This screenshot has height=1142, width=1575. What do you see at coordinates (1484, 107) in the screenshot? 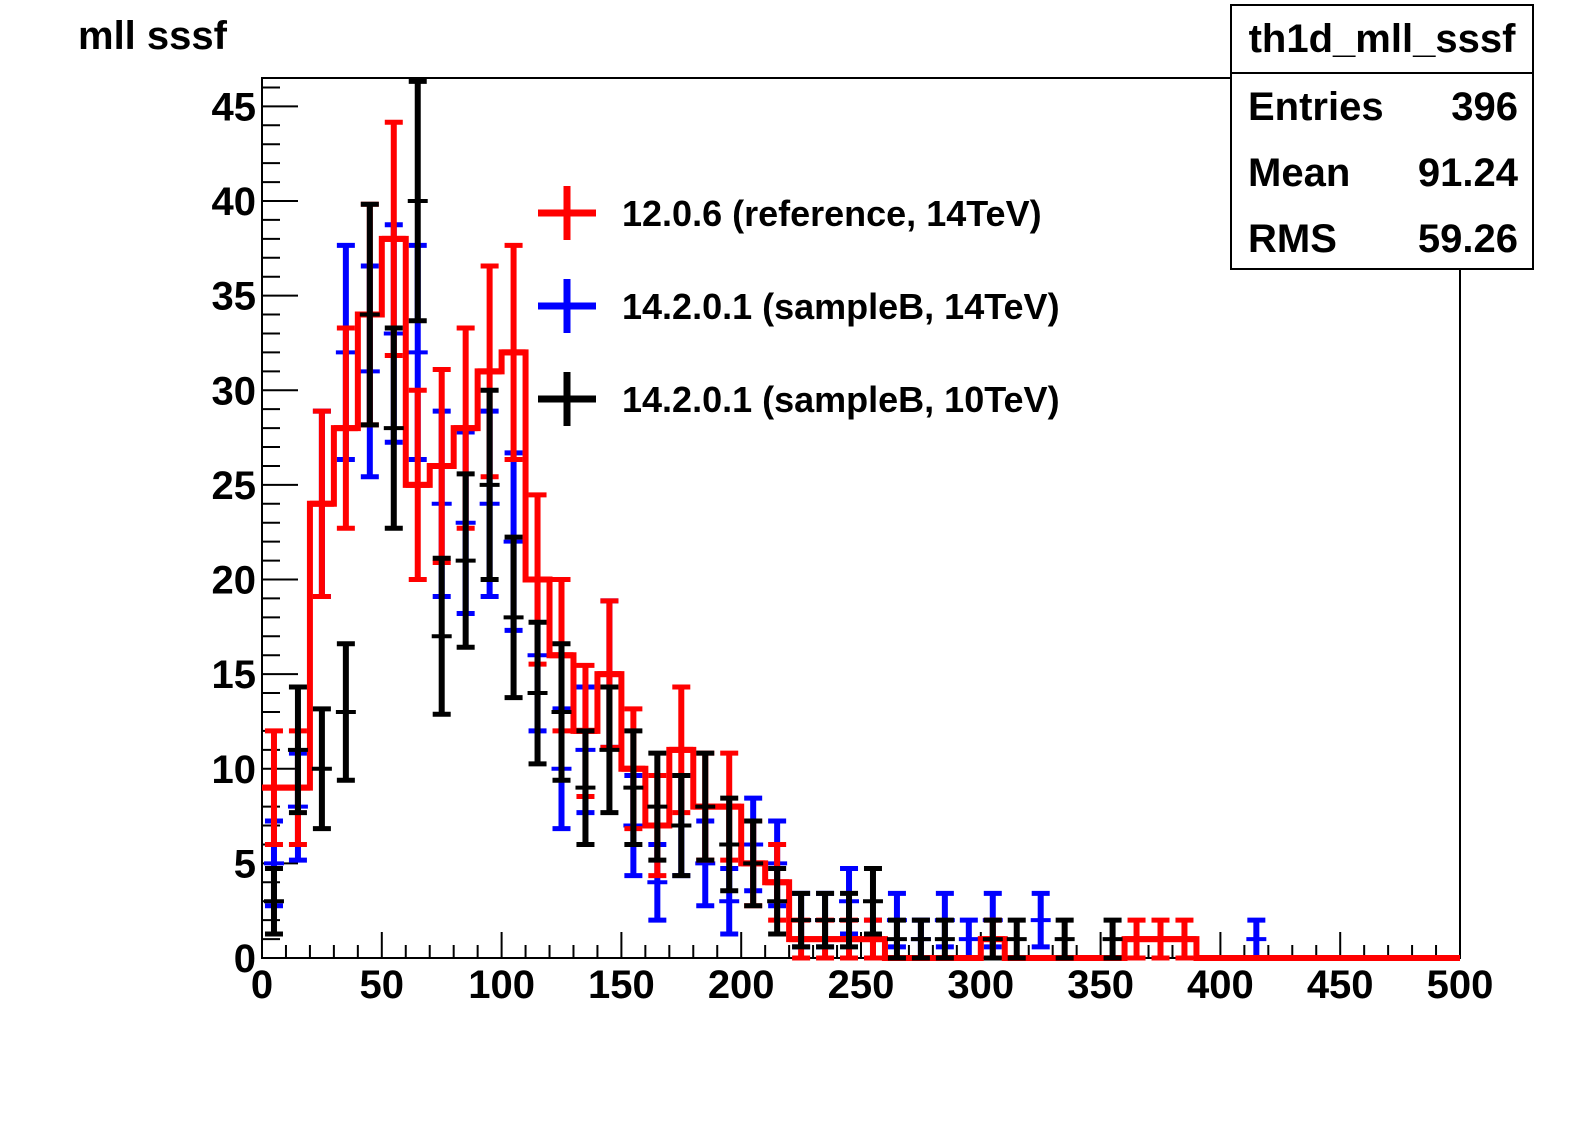
I see `stats-value-entries: 396` at bounding box center [1484, 107].